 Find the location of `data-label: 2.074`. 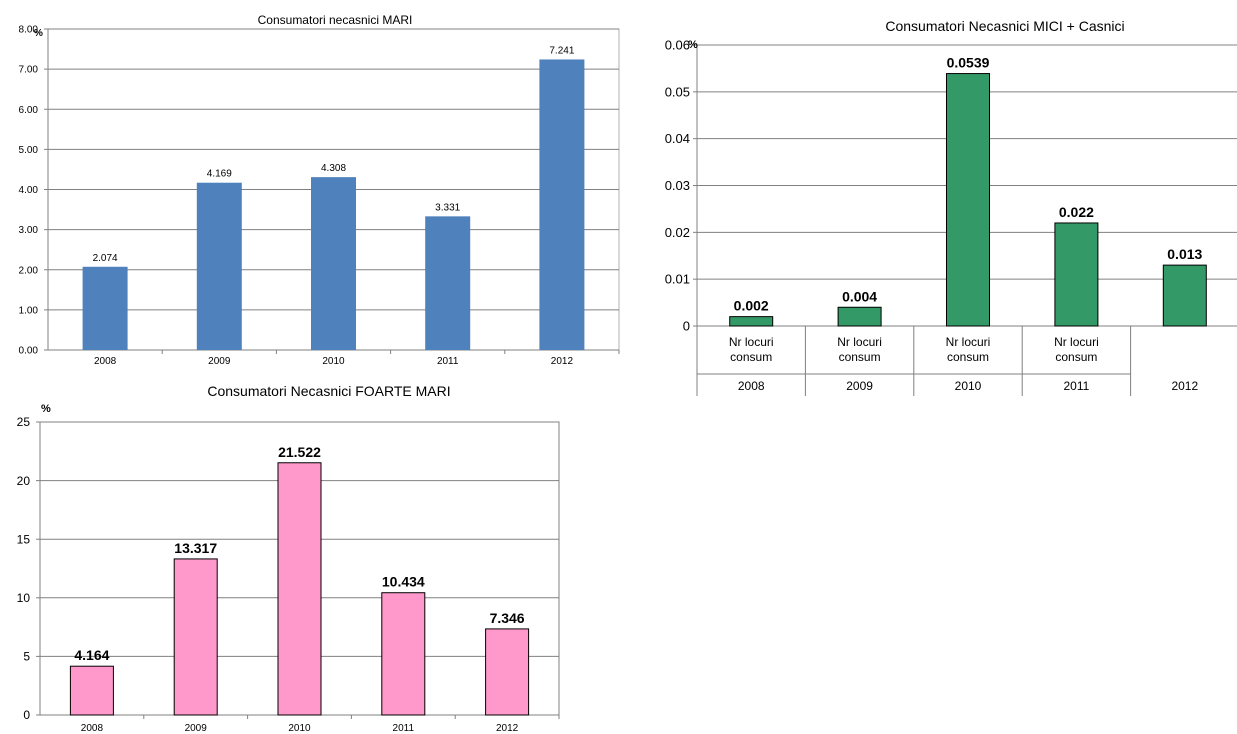

data-label: 2.074 is located at coordinates (105, 258).